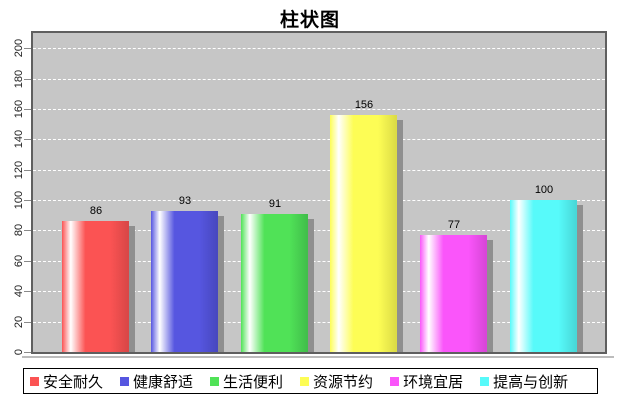 The width and height of the screenshot is (620, 400). I want to click on bar-value-label: 91, so click(275, 204).